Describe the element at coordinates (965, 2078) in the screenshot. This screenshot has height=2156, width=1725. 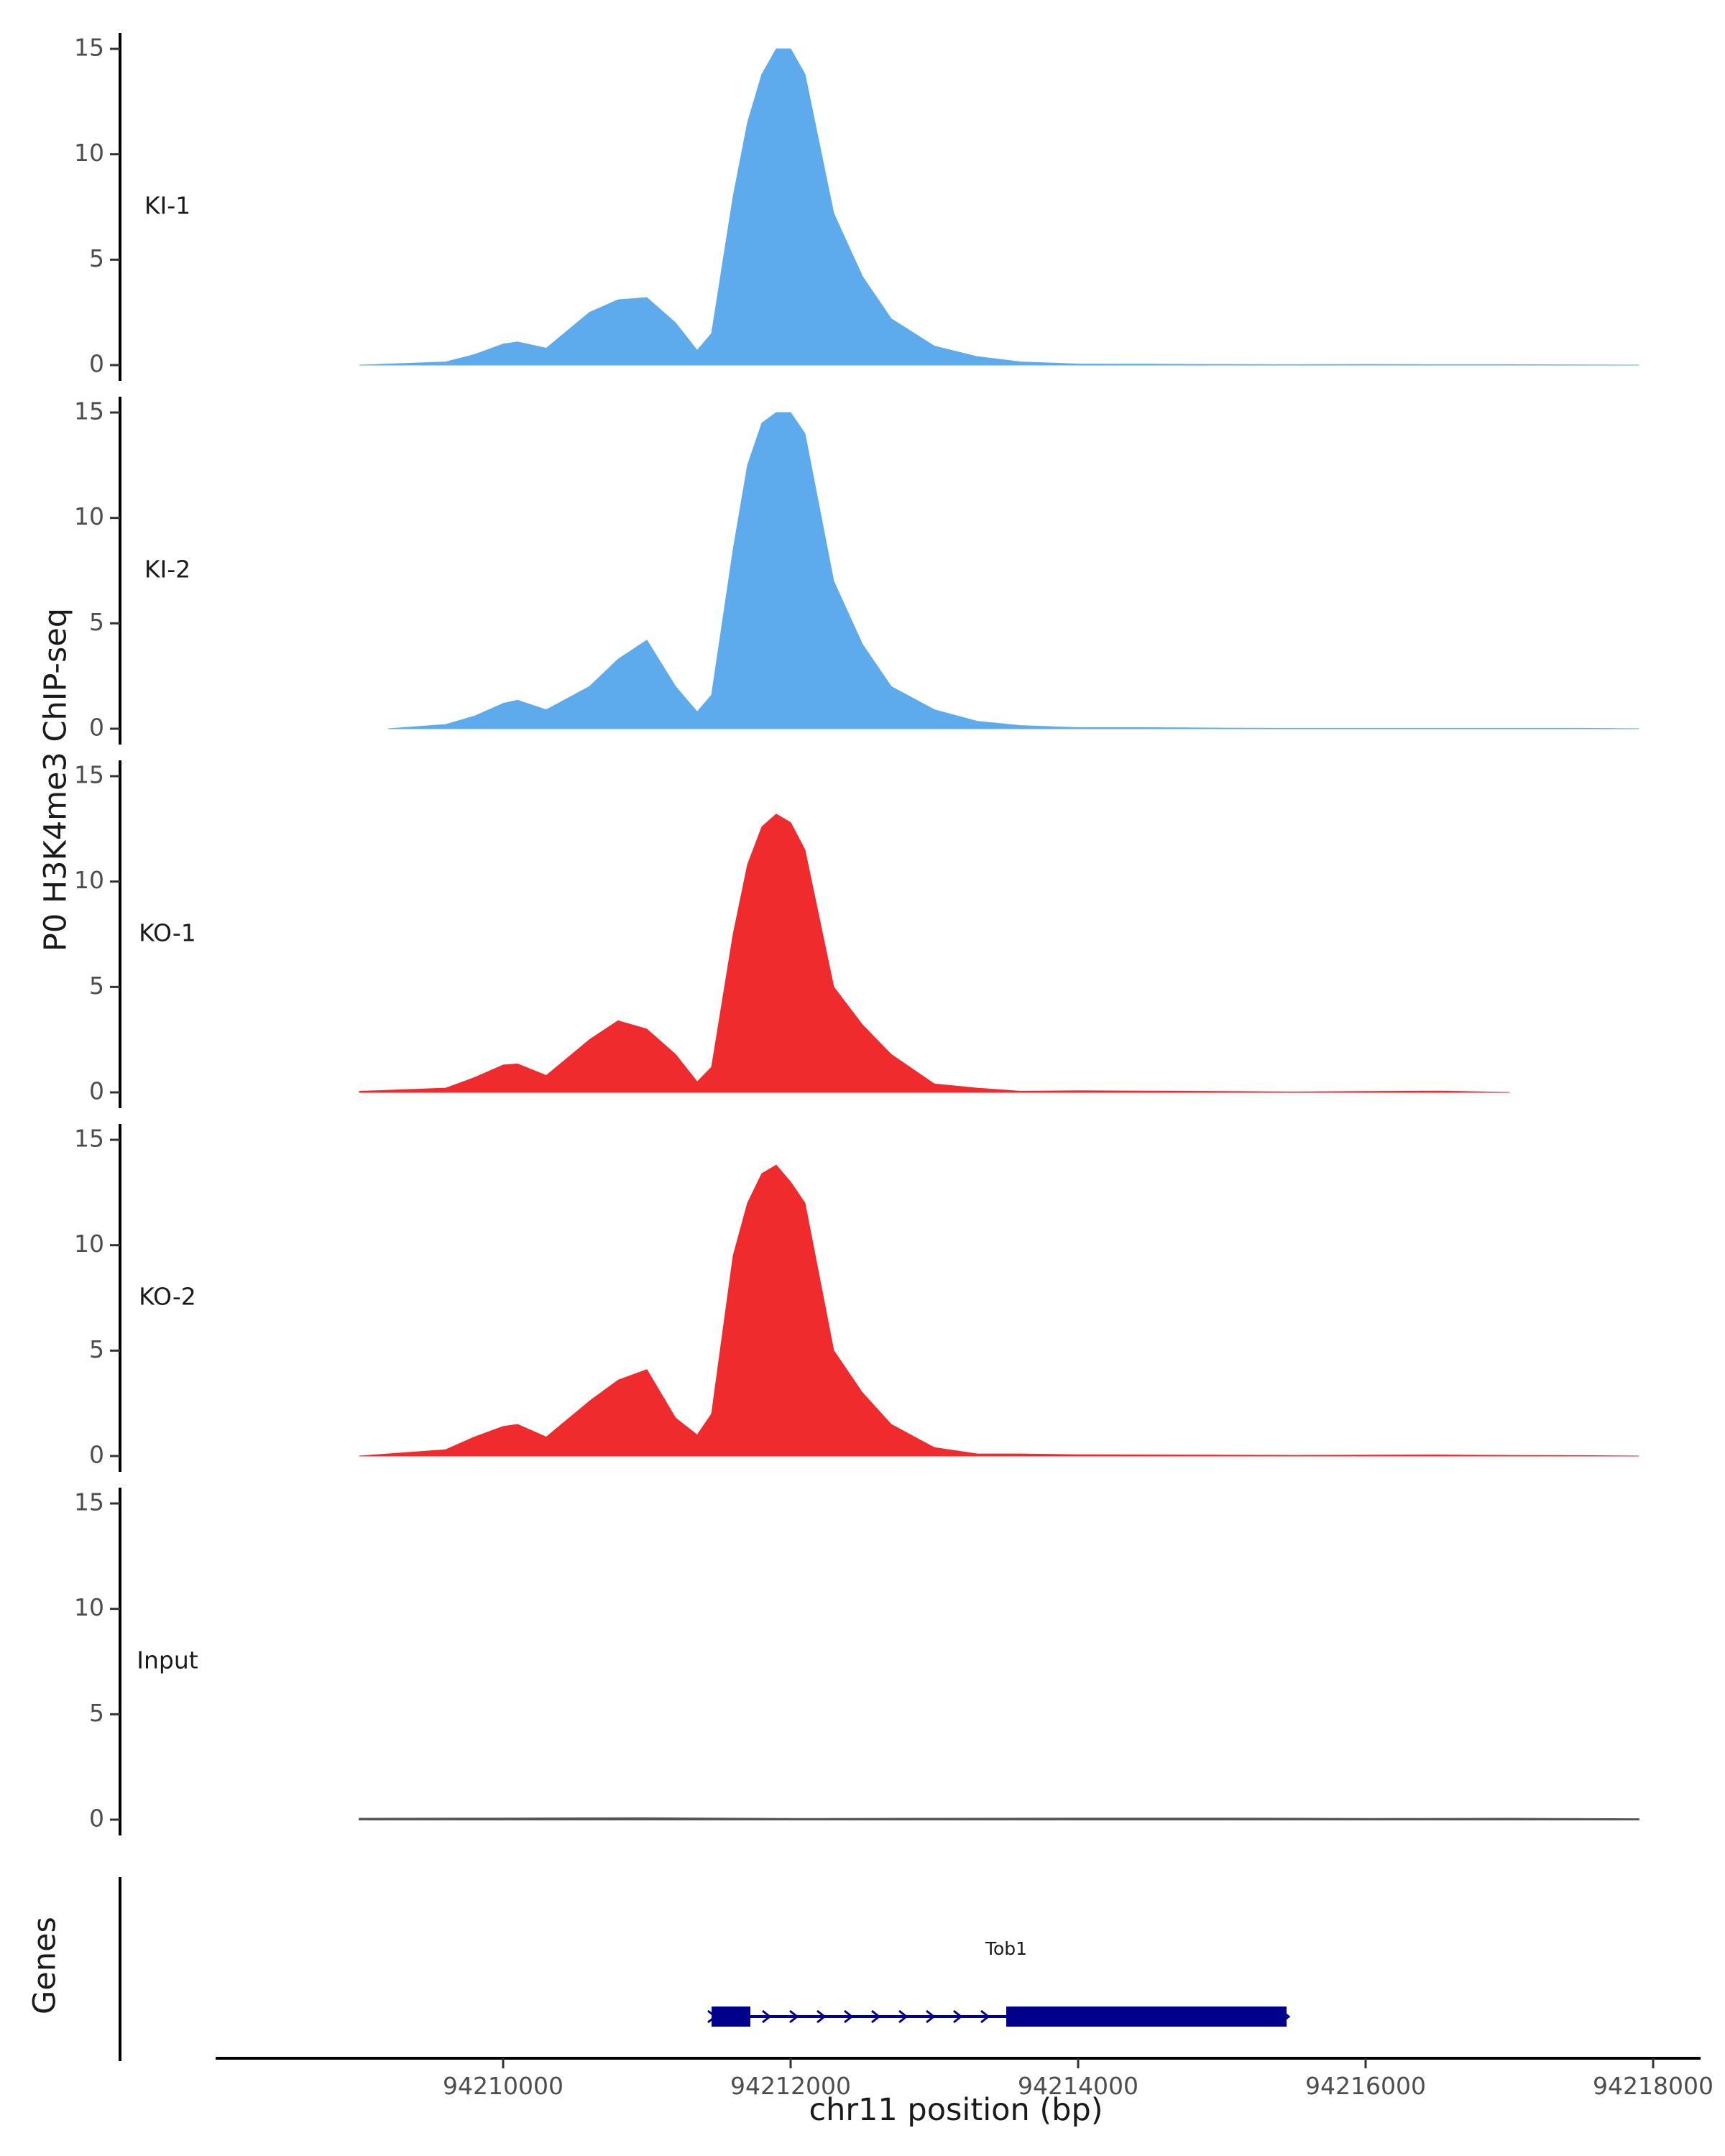
I see `x-axis: 94210000 94212000 94214000 94216000 94218000` at that location.